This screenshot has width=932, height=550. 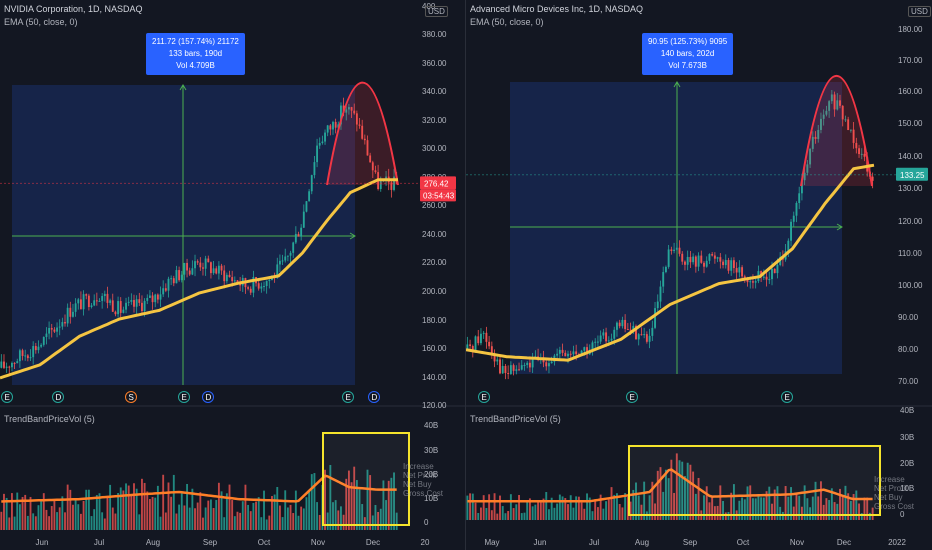 What do you see at coordinates (425, 542) in the screenshot?
I see `x-tick-label: 20` at bounding box center [425, 542].